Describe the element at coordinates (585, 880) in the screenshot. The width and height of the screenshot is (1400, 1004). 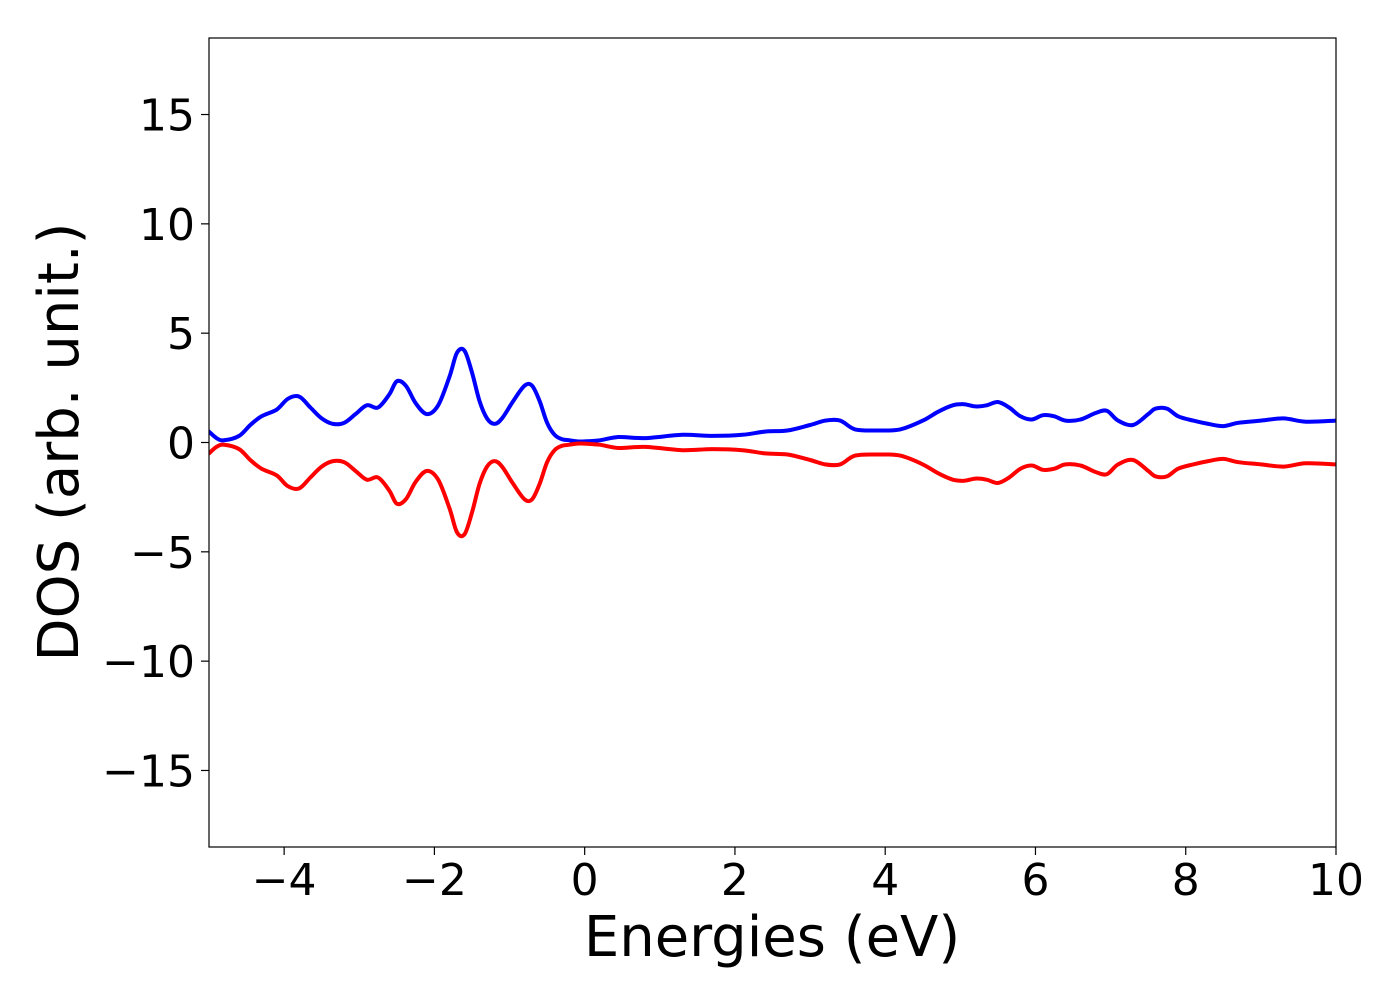
I see `x-tick-label: 0` at that location.